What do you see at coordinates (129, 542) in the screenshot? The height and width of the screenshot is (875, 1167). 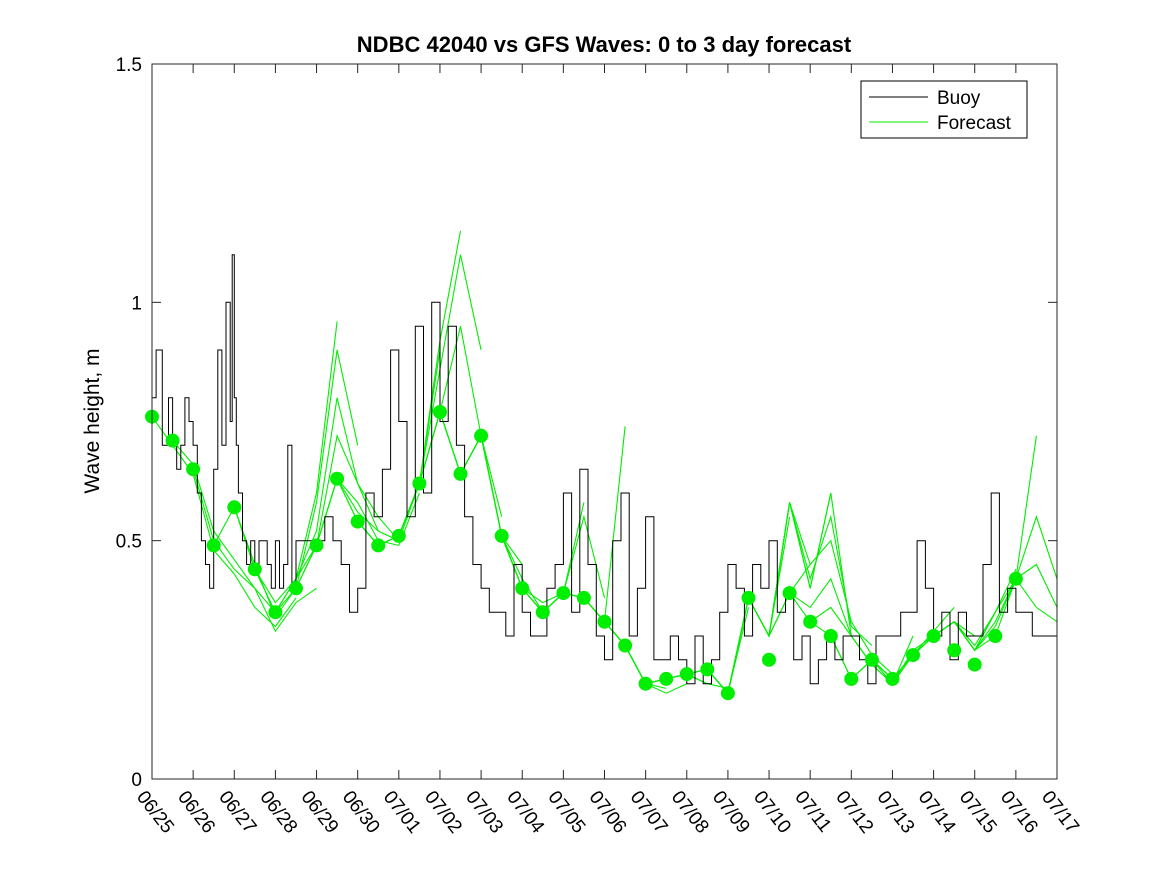 I see `y-tick-label: 0.5` at bounding box center [129, 542].